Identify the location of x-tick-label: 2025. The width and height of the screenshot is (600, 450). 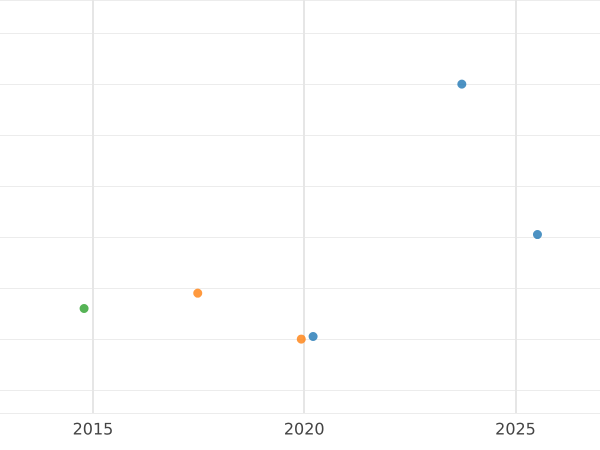
(515, 429).